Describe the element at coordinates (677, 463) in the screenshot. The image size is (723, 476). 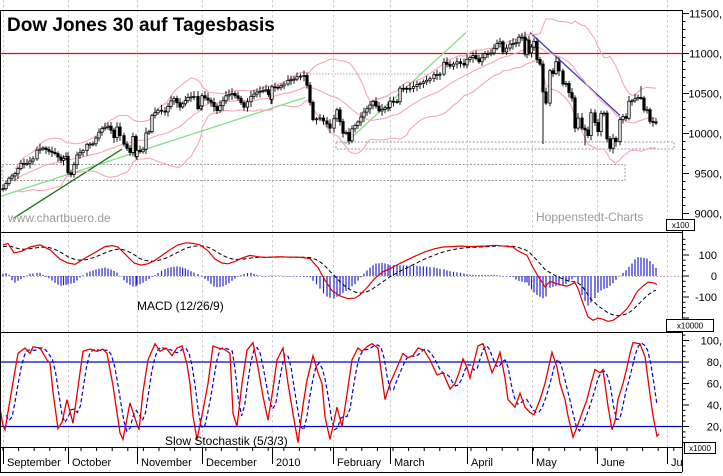
I see `month-label: Ju` at that location.